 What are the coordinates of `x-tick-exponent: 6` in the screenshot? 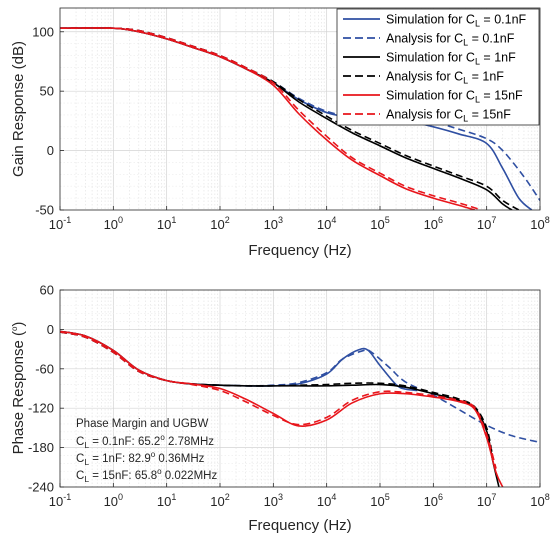 It's located at (440, 220).